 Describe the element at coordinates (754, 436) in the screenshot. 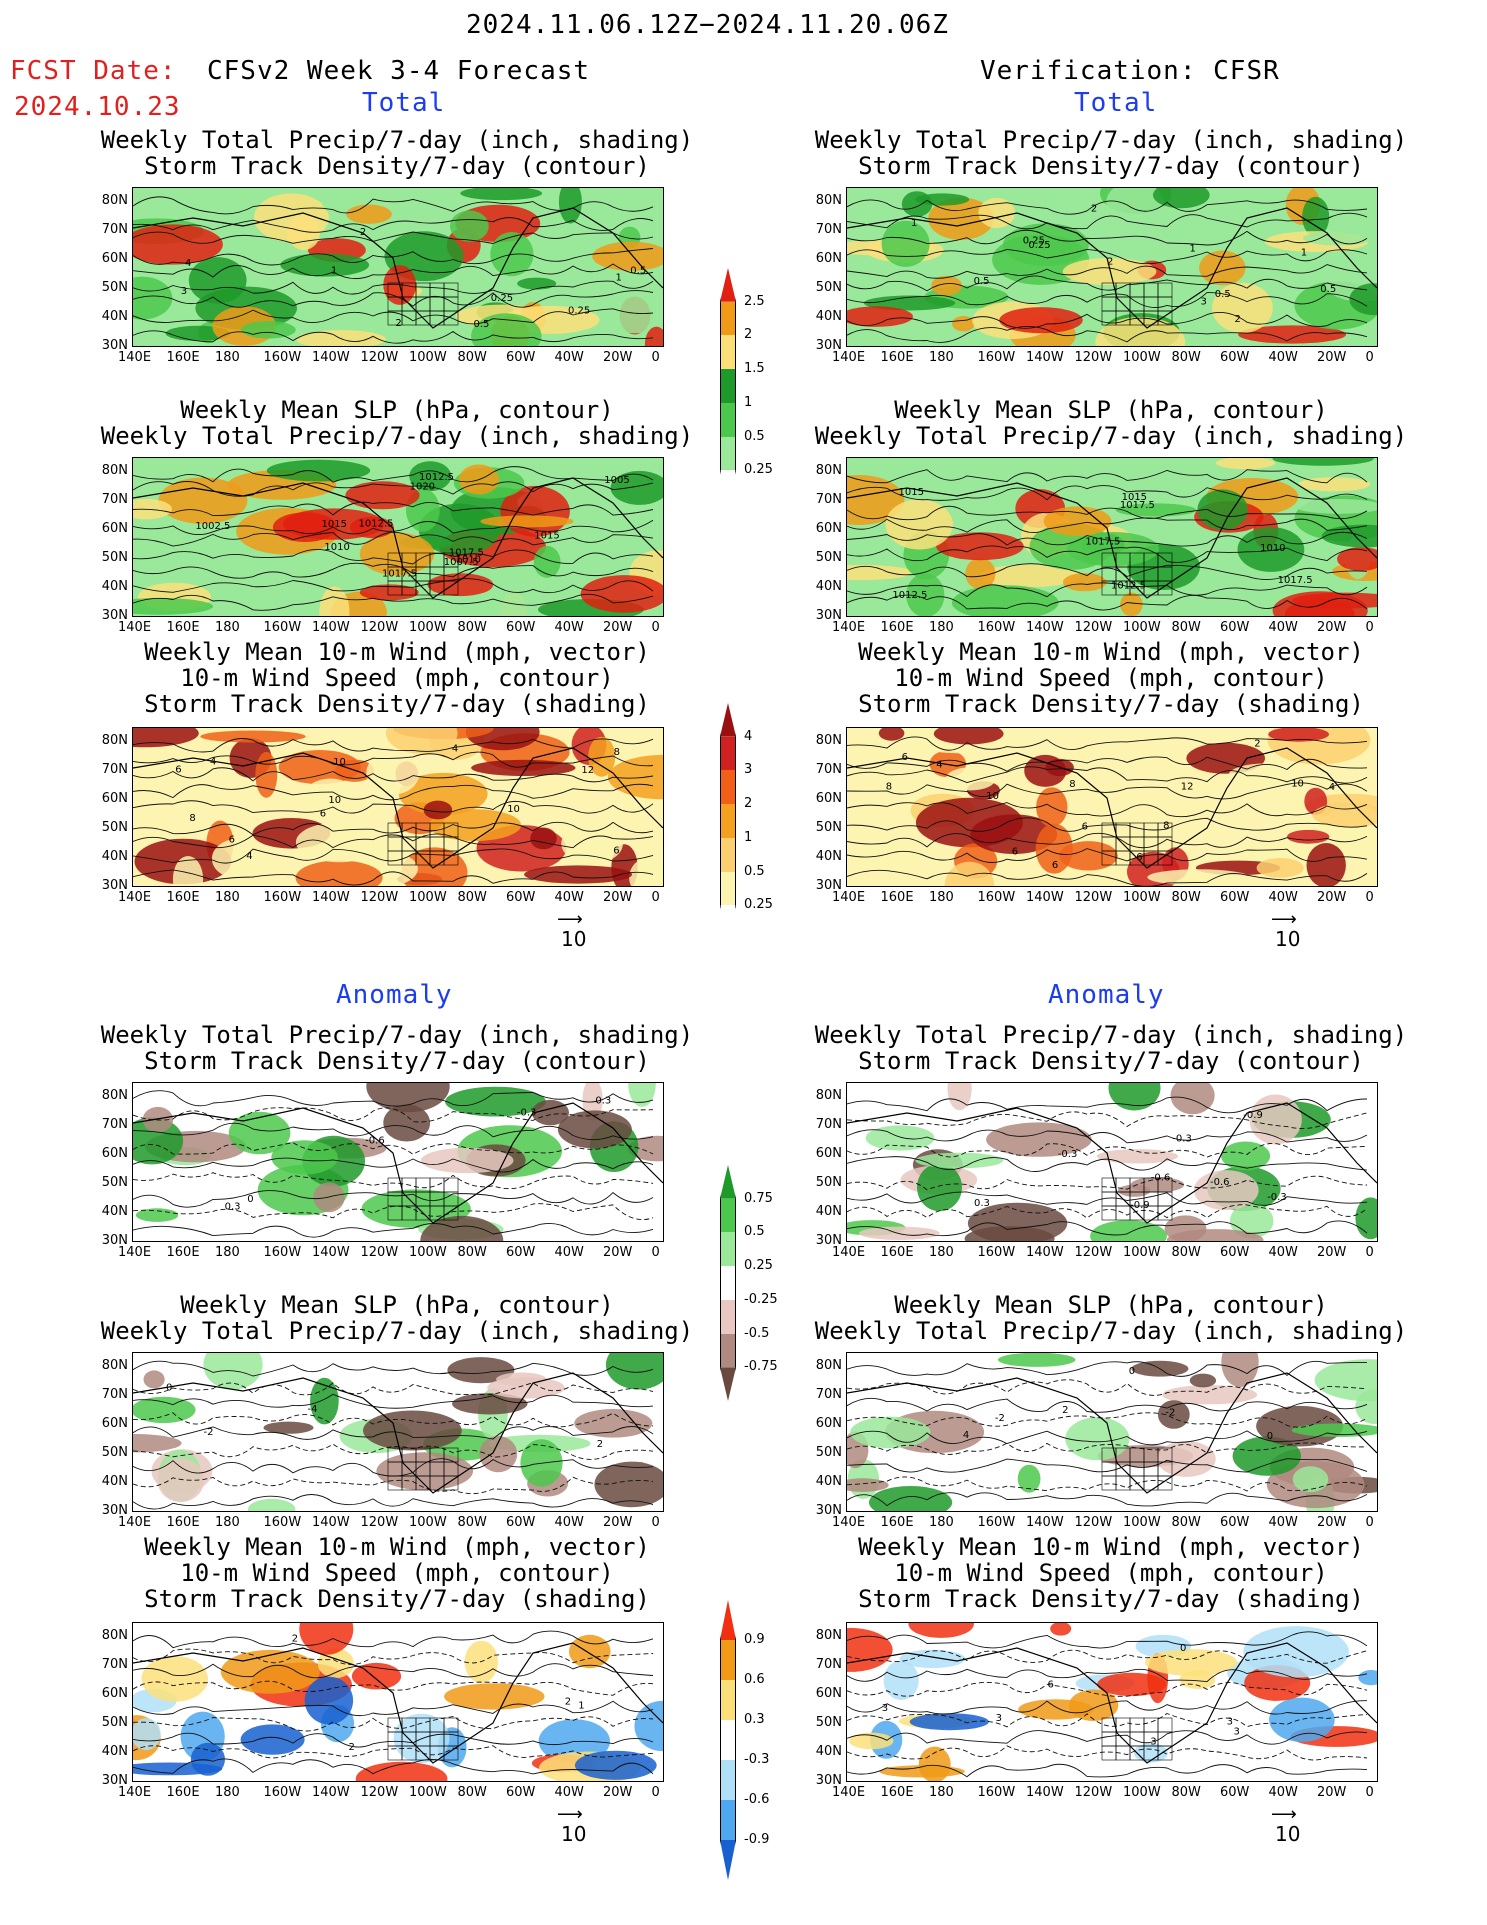

I see `colorbar-label: 0.5` at that location.